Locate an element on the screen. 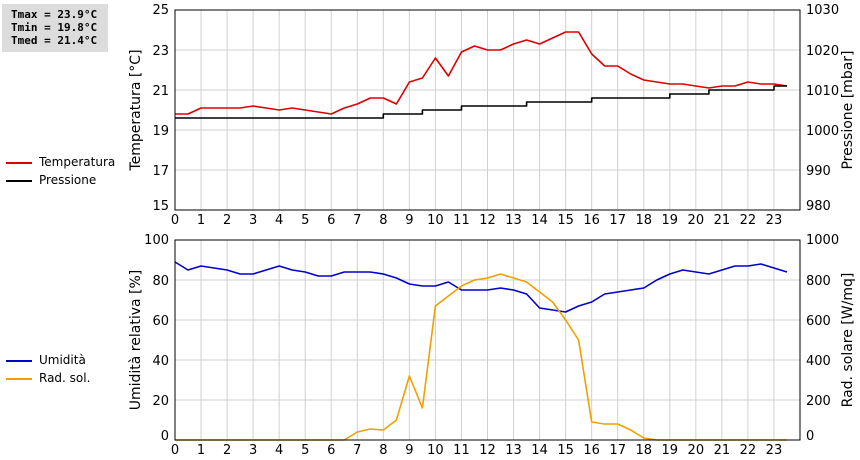 Image resolution: width=860 pixels, height=460 pixels. chart1-y2-tick-label: 1030 is located at coordinates (822, 10).